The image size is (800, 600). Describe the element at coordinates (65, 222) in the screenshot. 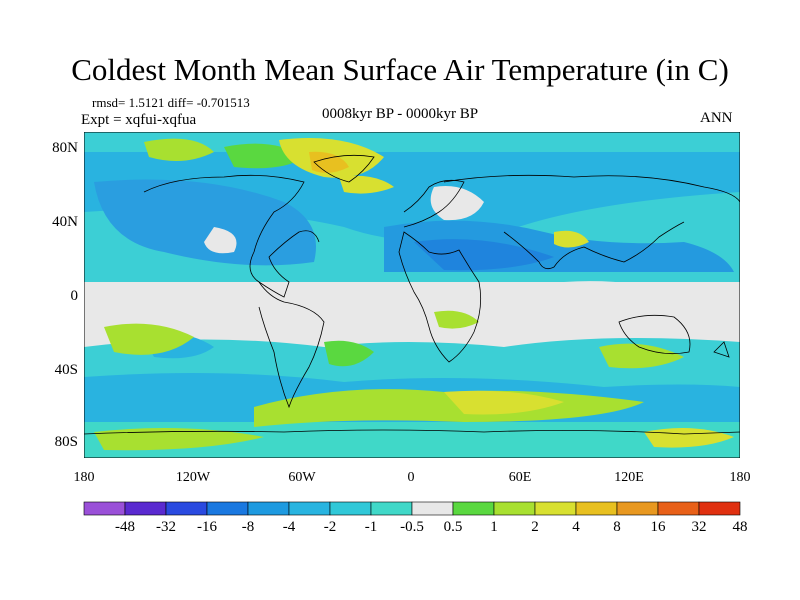

I see `lat-label-40n: 40N` at that location.